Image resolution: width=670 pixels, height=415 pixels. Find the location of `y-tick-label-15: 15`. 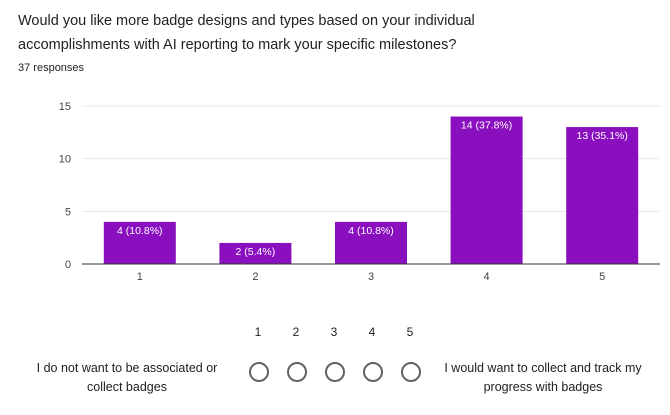

y-tick-label-15: 15 is located at coordinates (65, 107).